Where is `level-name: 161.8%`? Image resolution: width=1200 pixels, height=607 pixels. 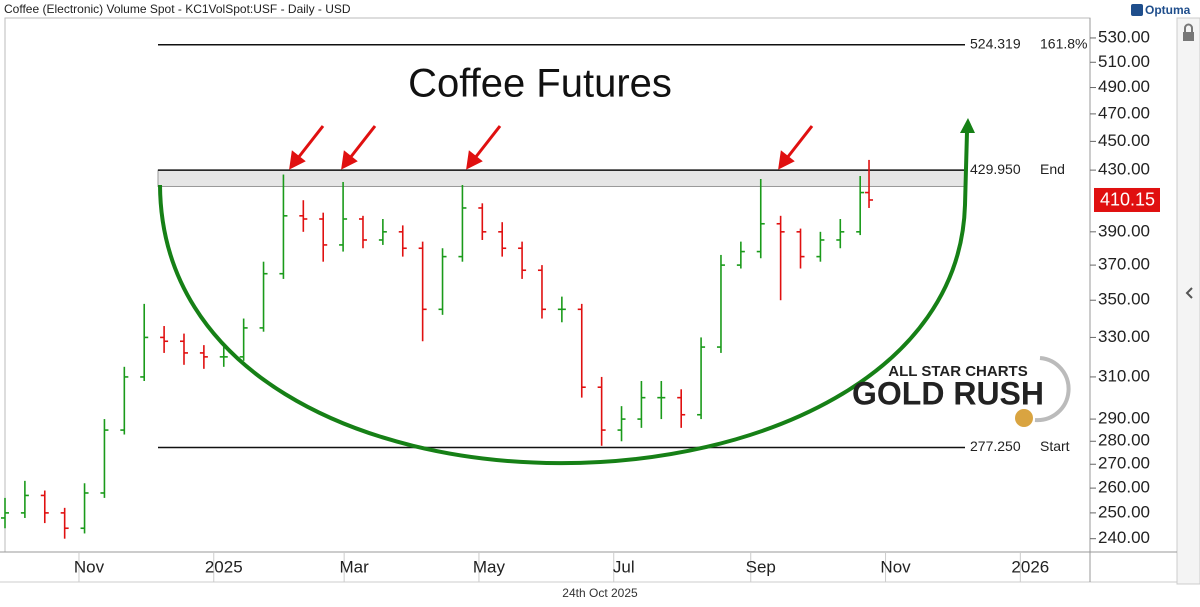 level-name: 161.8% is located at coordinates (1063, 43).